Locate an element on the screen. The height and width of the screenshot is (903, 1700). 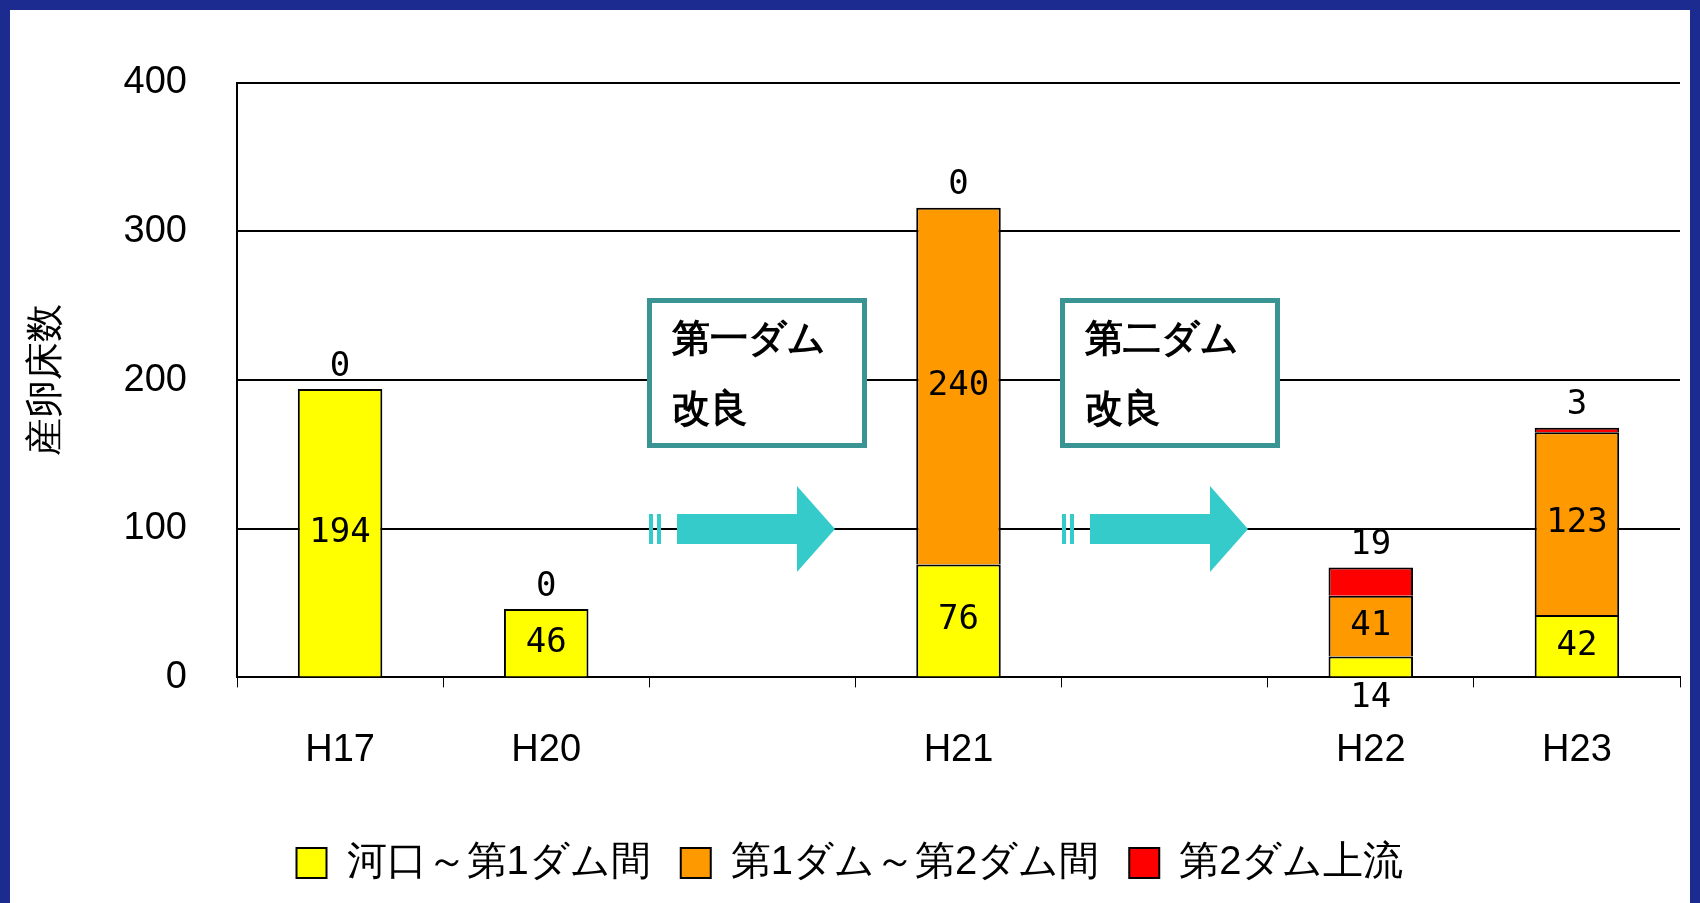
y-tick-label: 200 is located at coordinates (155, 377).